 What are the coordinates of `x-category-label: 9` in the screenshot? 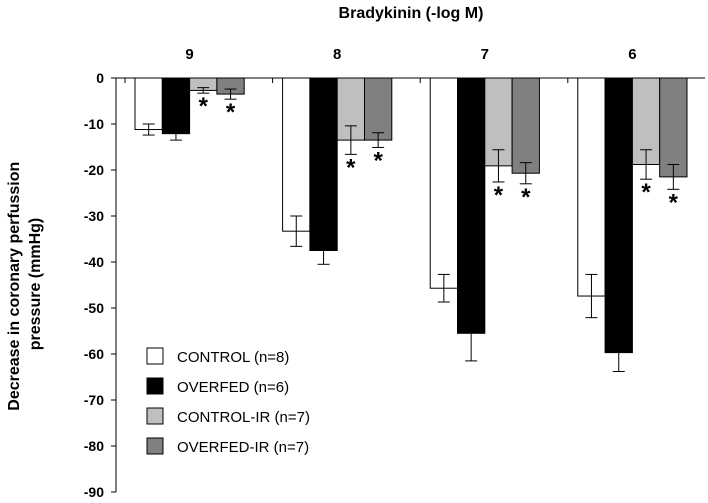 It's located at (189, 54).